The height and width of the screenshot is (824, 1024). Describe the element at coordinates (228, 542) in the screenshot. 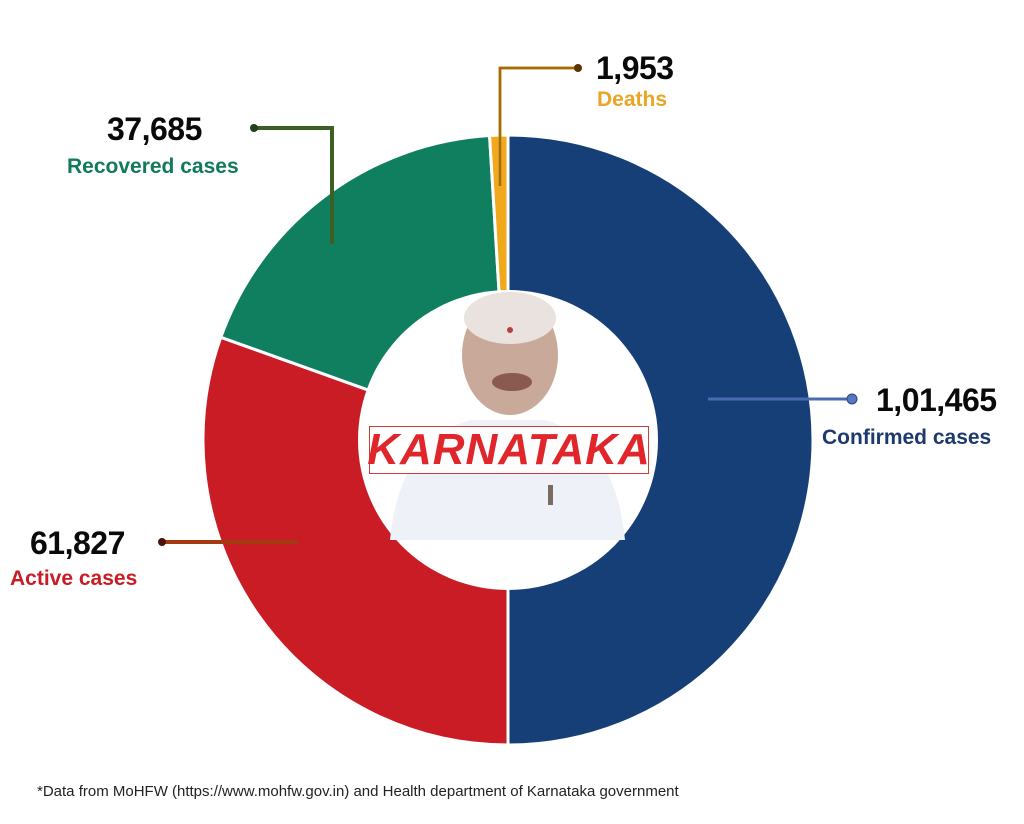

I see `leader-line-active` at that location.